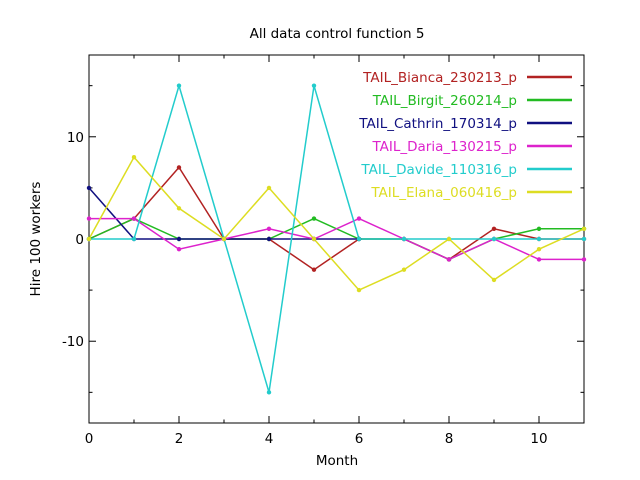  Describe the element at coordinates (444, 101) in the screenshot. I see `legend-label: TAIL_Birgit_260214_p` at that location.